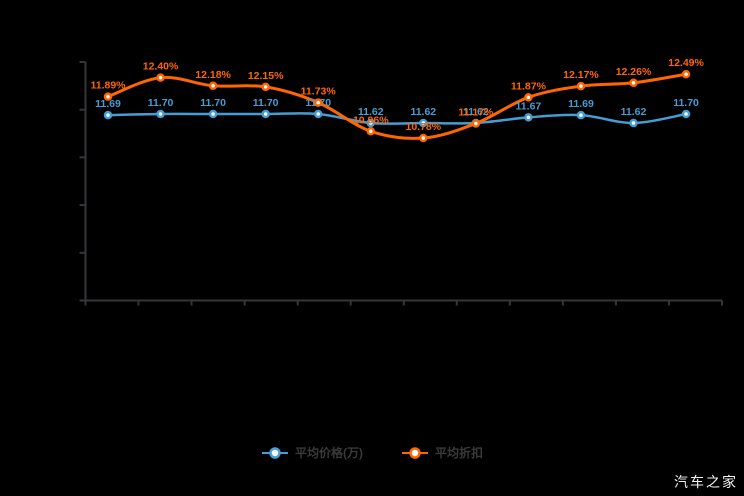  I want to click on data-label: 11.89%, so click(108, 86).